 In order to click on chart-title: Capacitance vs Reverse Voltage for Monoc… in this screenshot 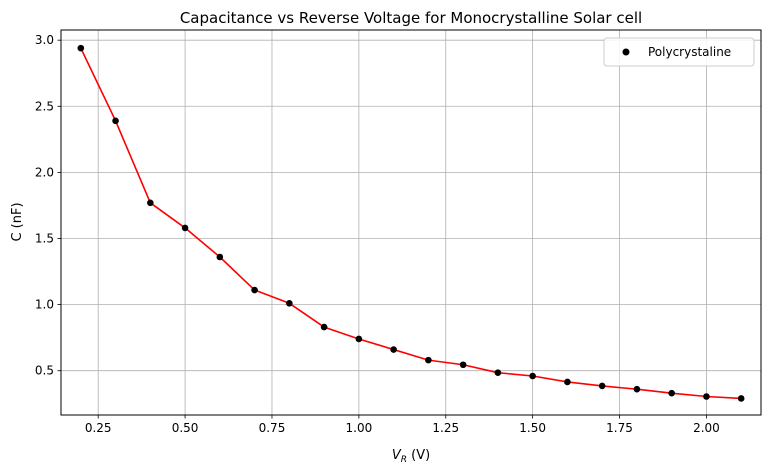, I will do `click(411, 18)`.